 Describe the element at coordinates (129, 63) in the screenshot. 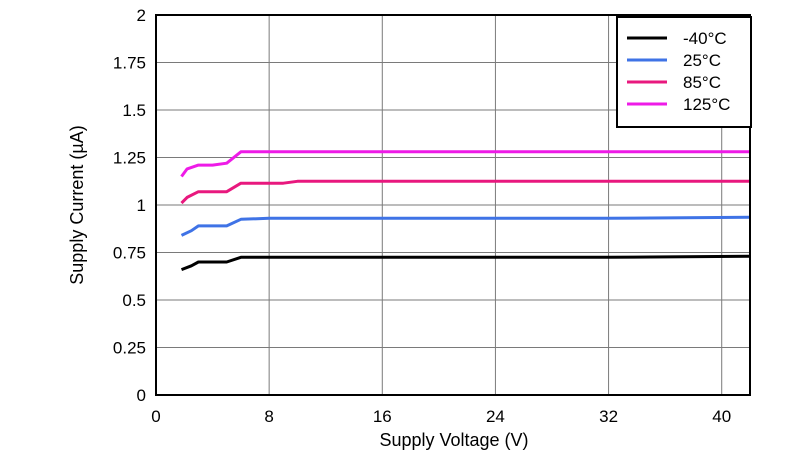

I see `y-tick-label: 1.75` at that location.